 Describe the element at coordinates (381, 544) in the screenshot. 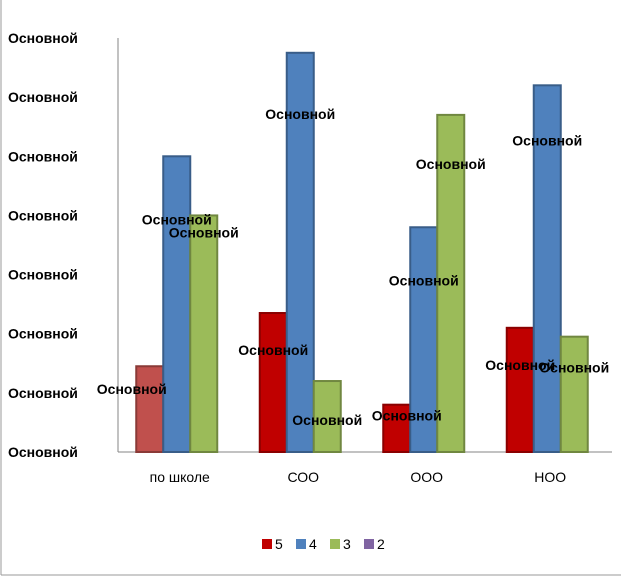

I see `legend-label-2: 2` at that location.